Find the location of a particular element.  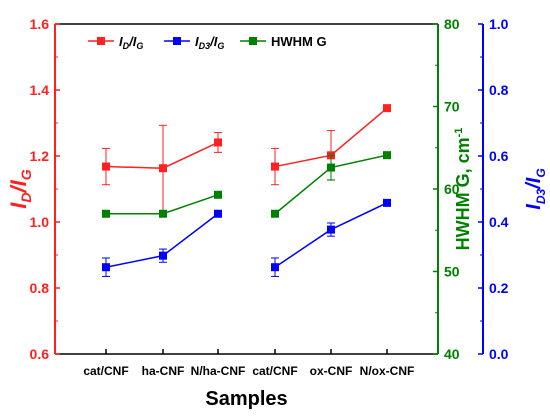

legend-label: HWHM G is located at coordinates (299, 41).